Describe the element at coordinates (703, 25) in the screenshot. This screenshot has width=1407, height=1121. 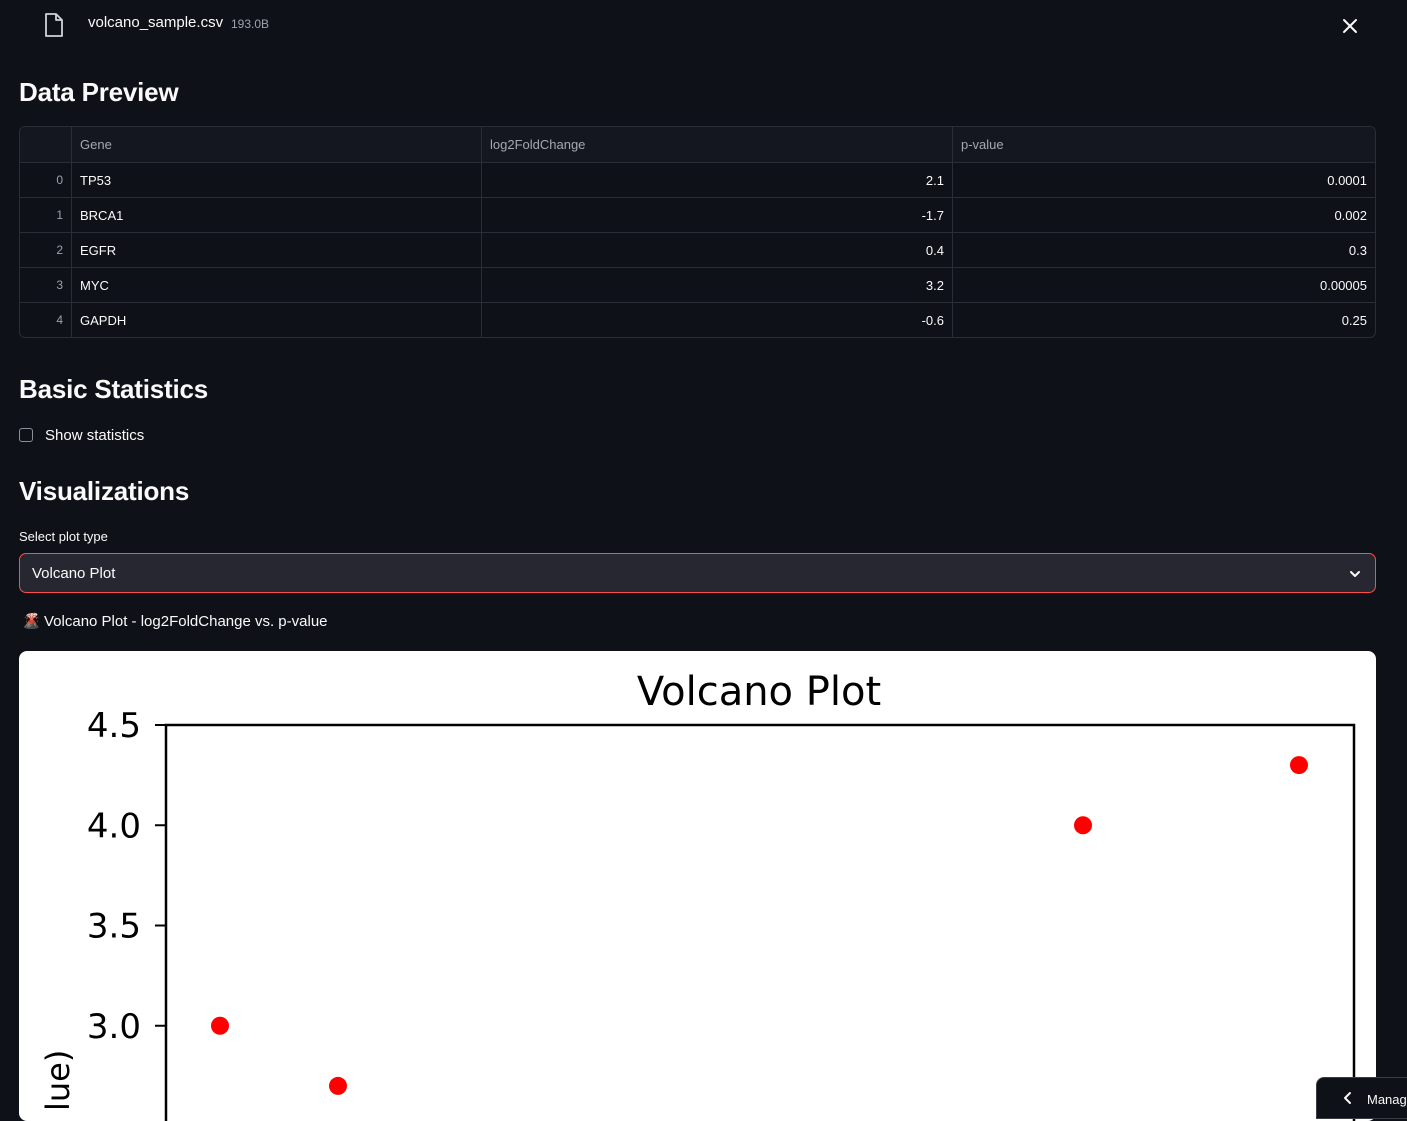
I see `uploaded-file-row: volcano_sample.csv 193.0B` at that location.